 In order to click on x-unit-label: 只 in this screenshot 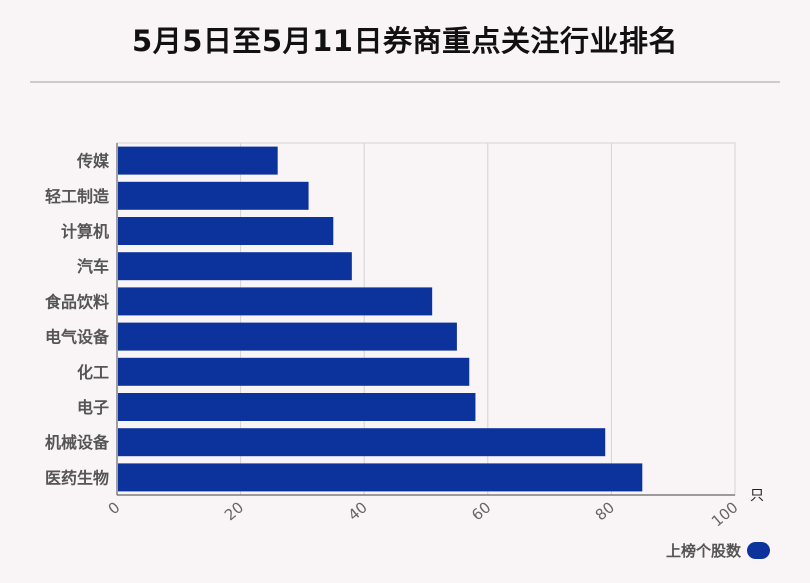, I will do `click(757, 496)`.